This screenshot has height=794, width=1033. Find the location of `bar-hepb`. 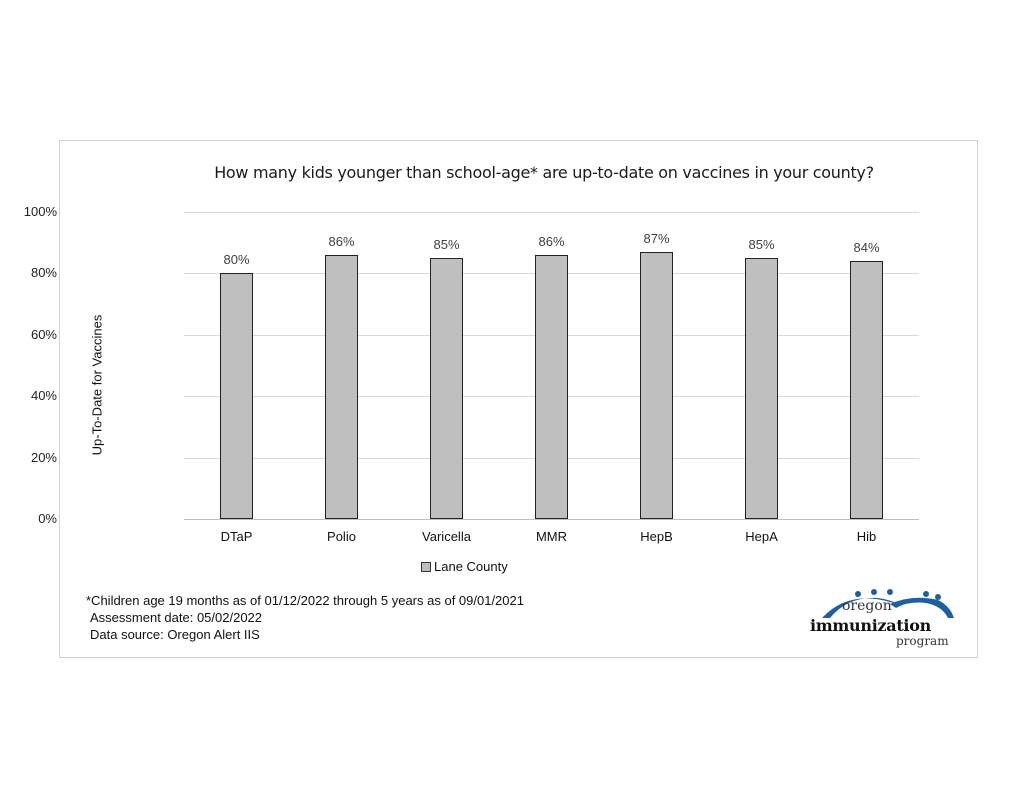

bar-hepb is located at coordinates (656, 385).